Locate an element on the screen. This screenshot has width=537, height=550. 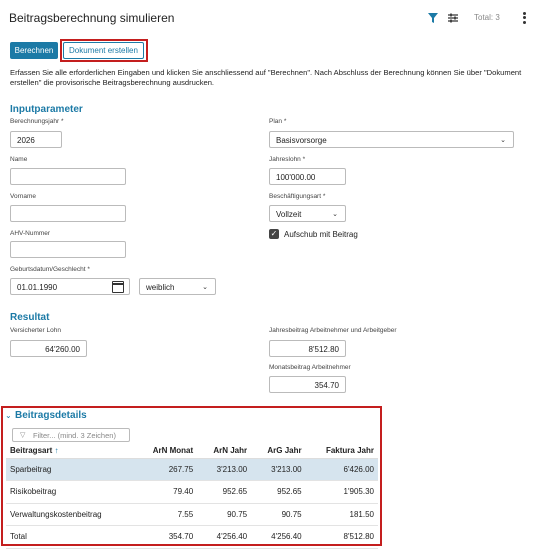
total-count: Total: 3 is located at coordinates (487, 17).